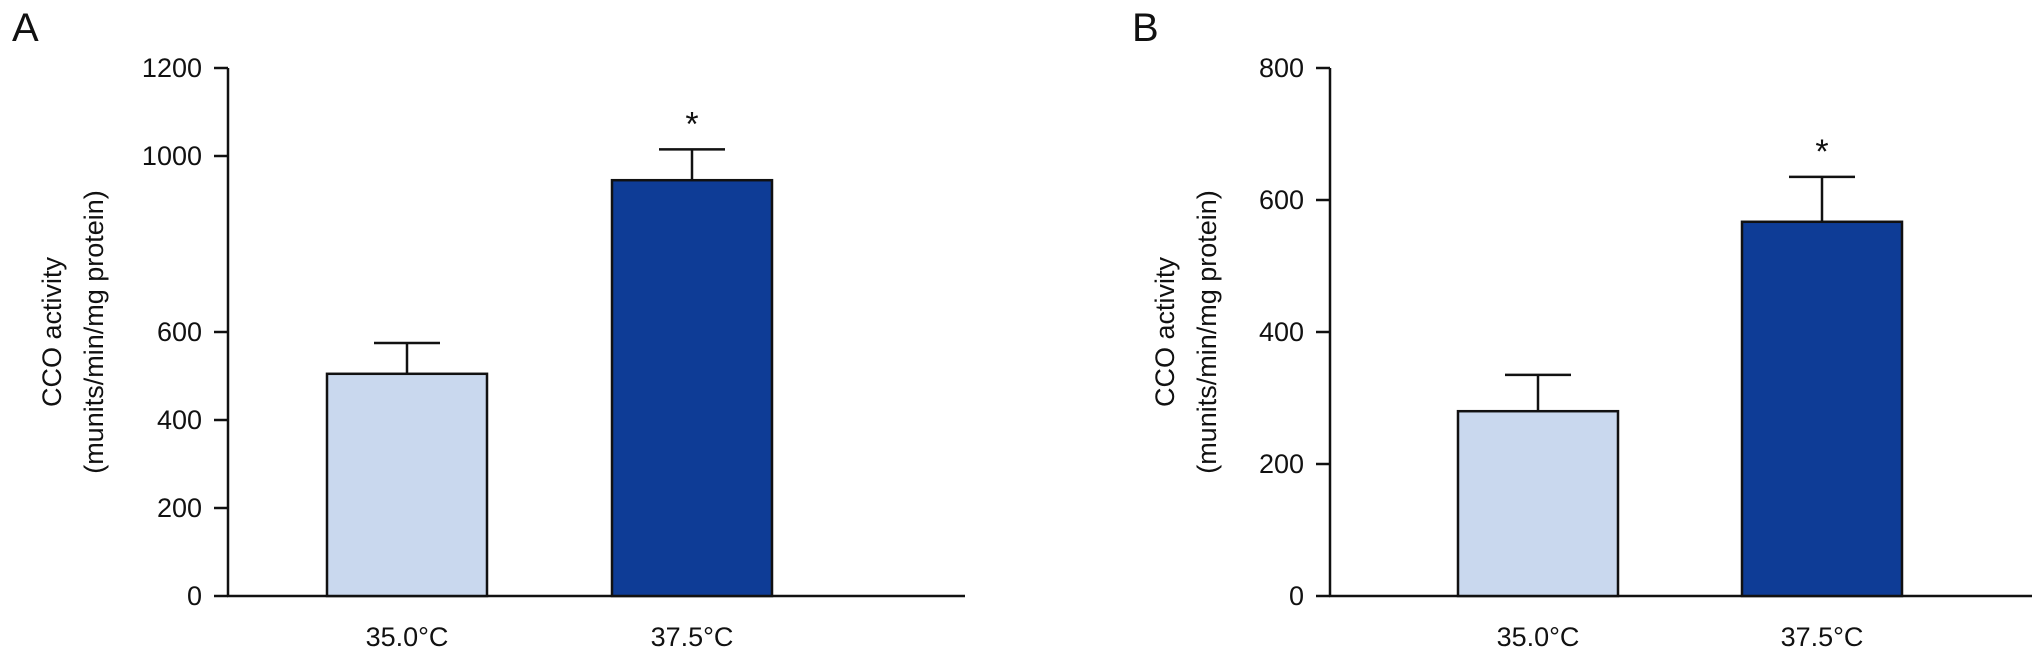  I want to click on y-tick-label: 1000, so click(172, 156).